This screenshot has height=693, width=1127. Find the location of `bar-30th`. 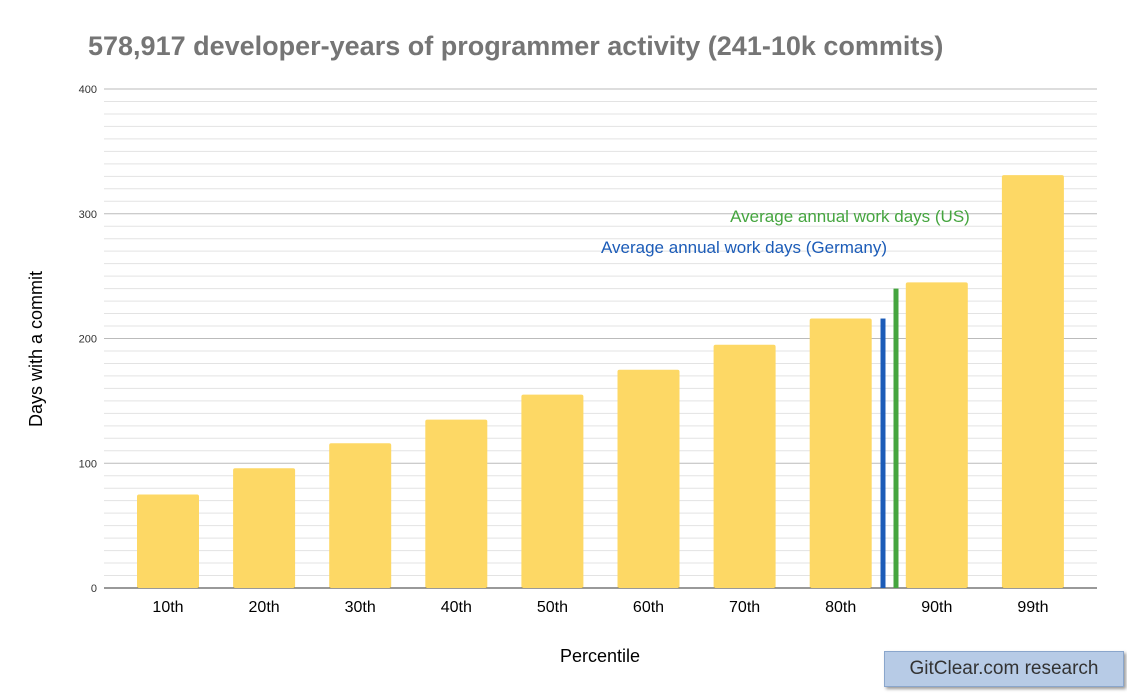

bar-30th is located at coordinates (360, 515).